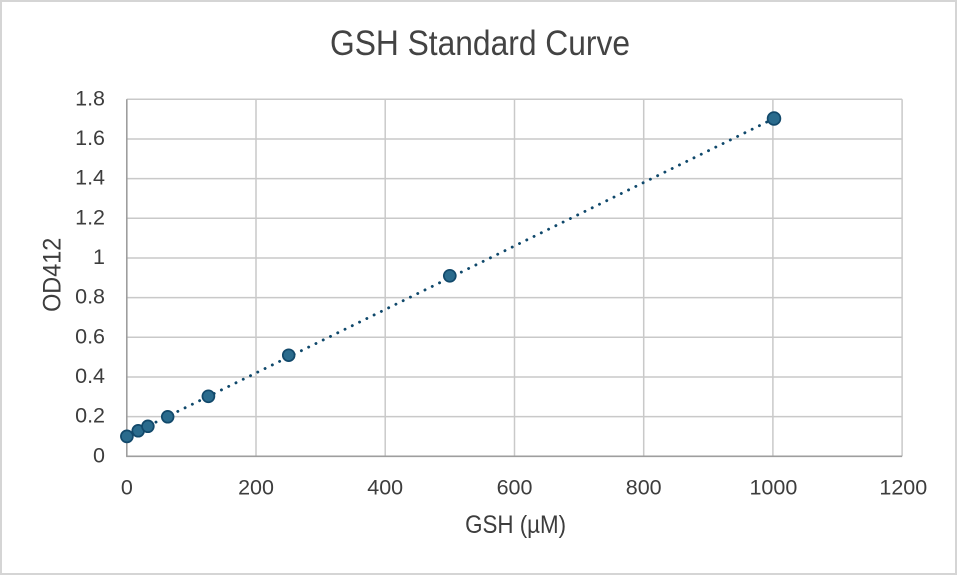 Image resolution: width=957 pixels, height=575 pixels. Describe the element at coordinates (99, 257) in the screenshot. I see `svg-text: 1` at that location.